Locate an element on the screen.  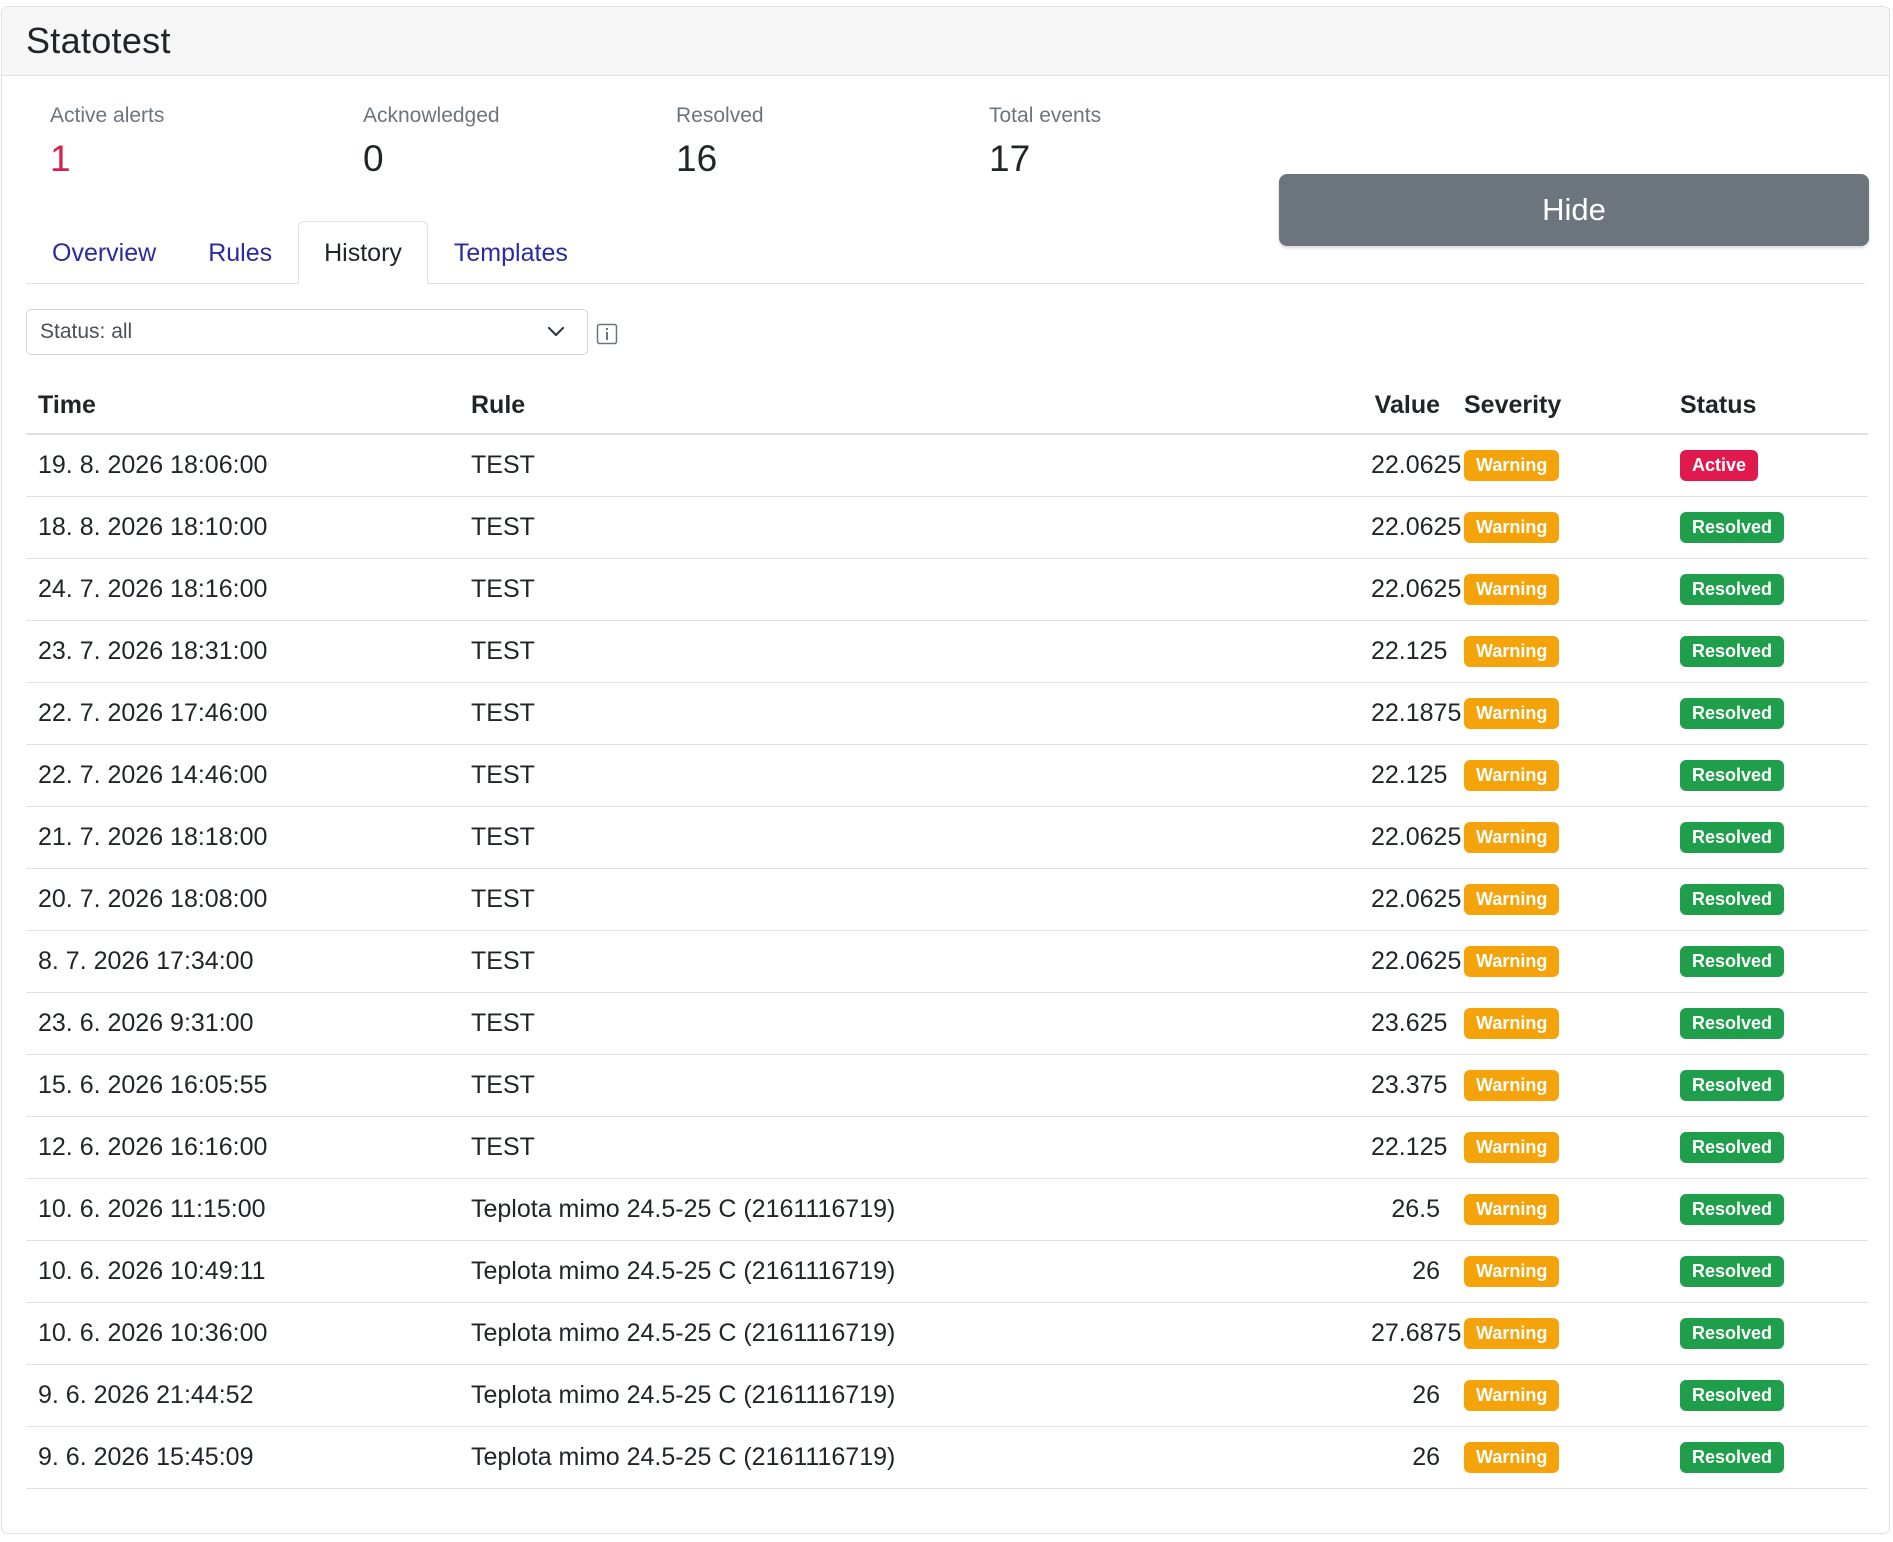
page-title: Statotest is located at coordinates (98, 40).